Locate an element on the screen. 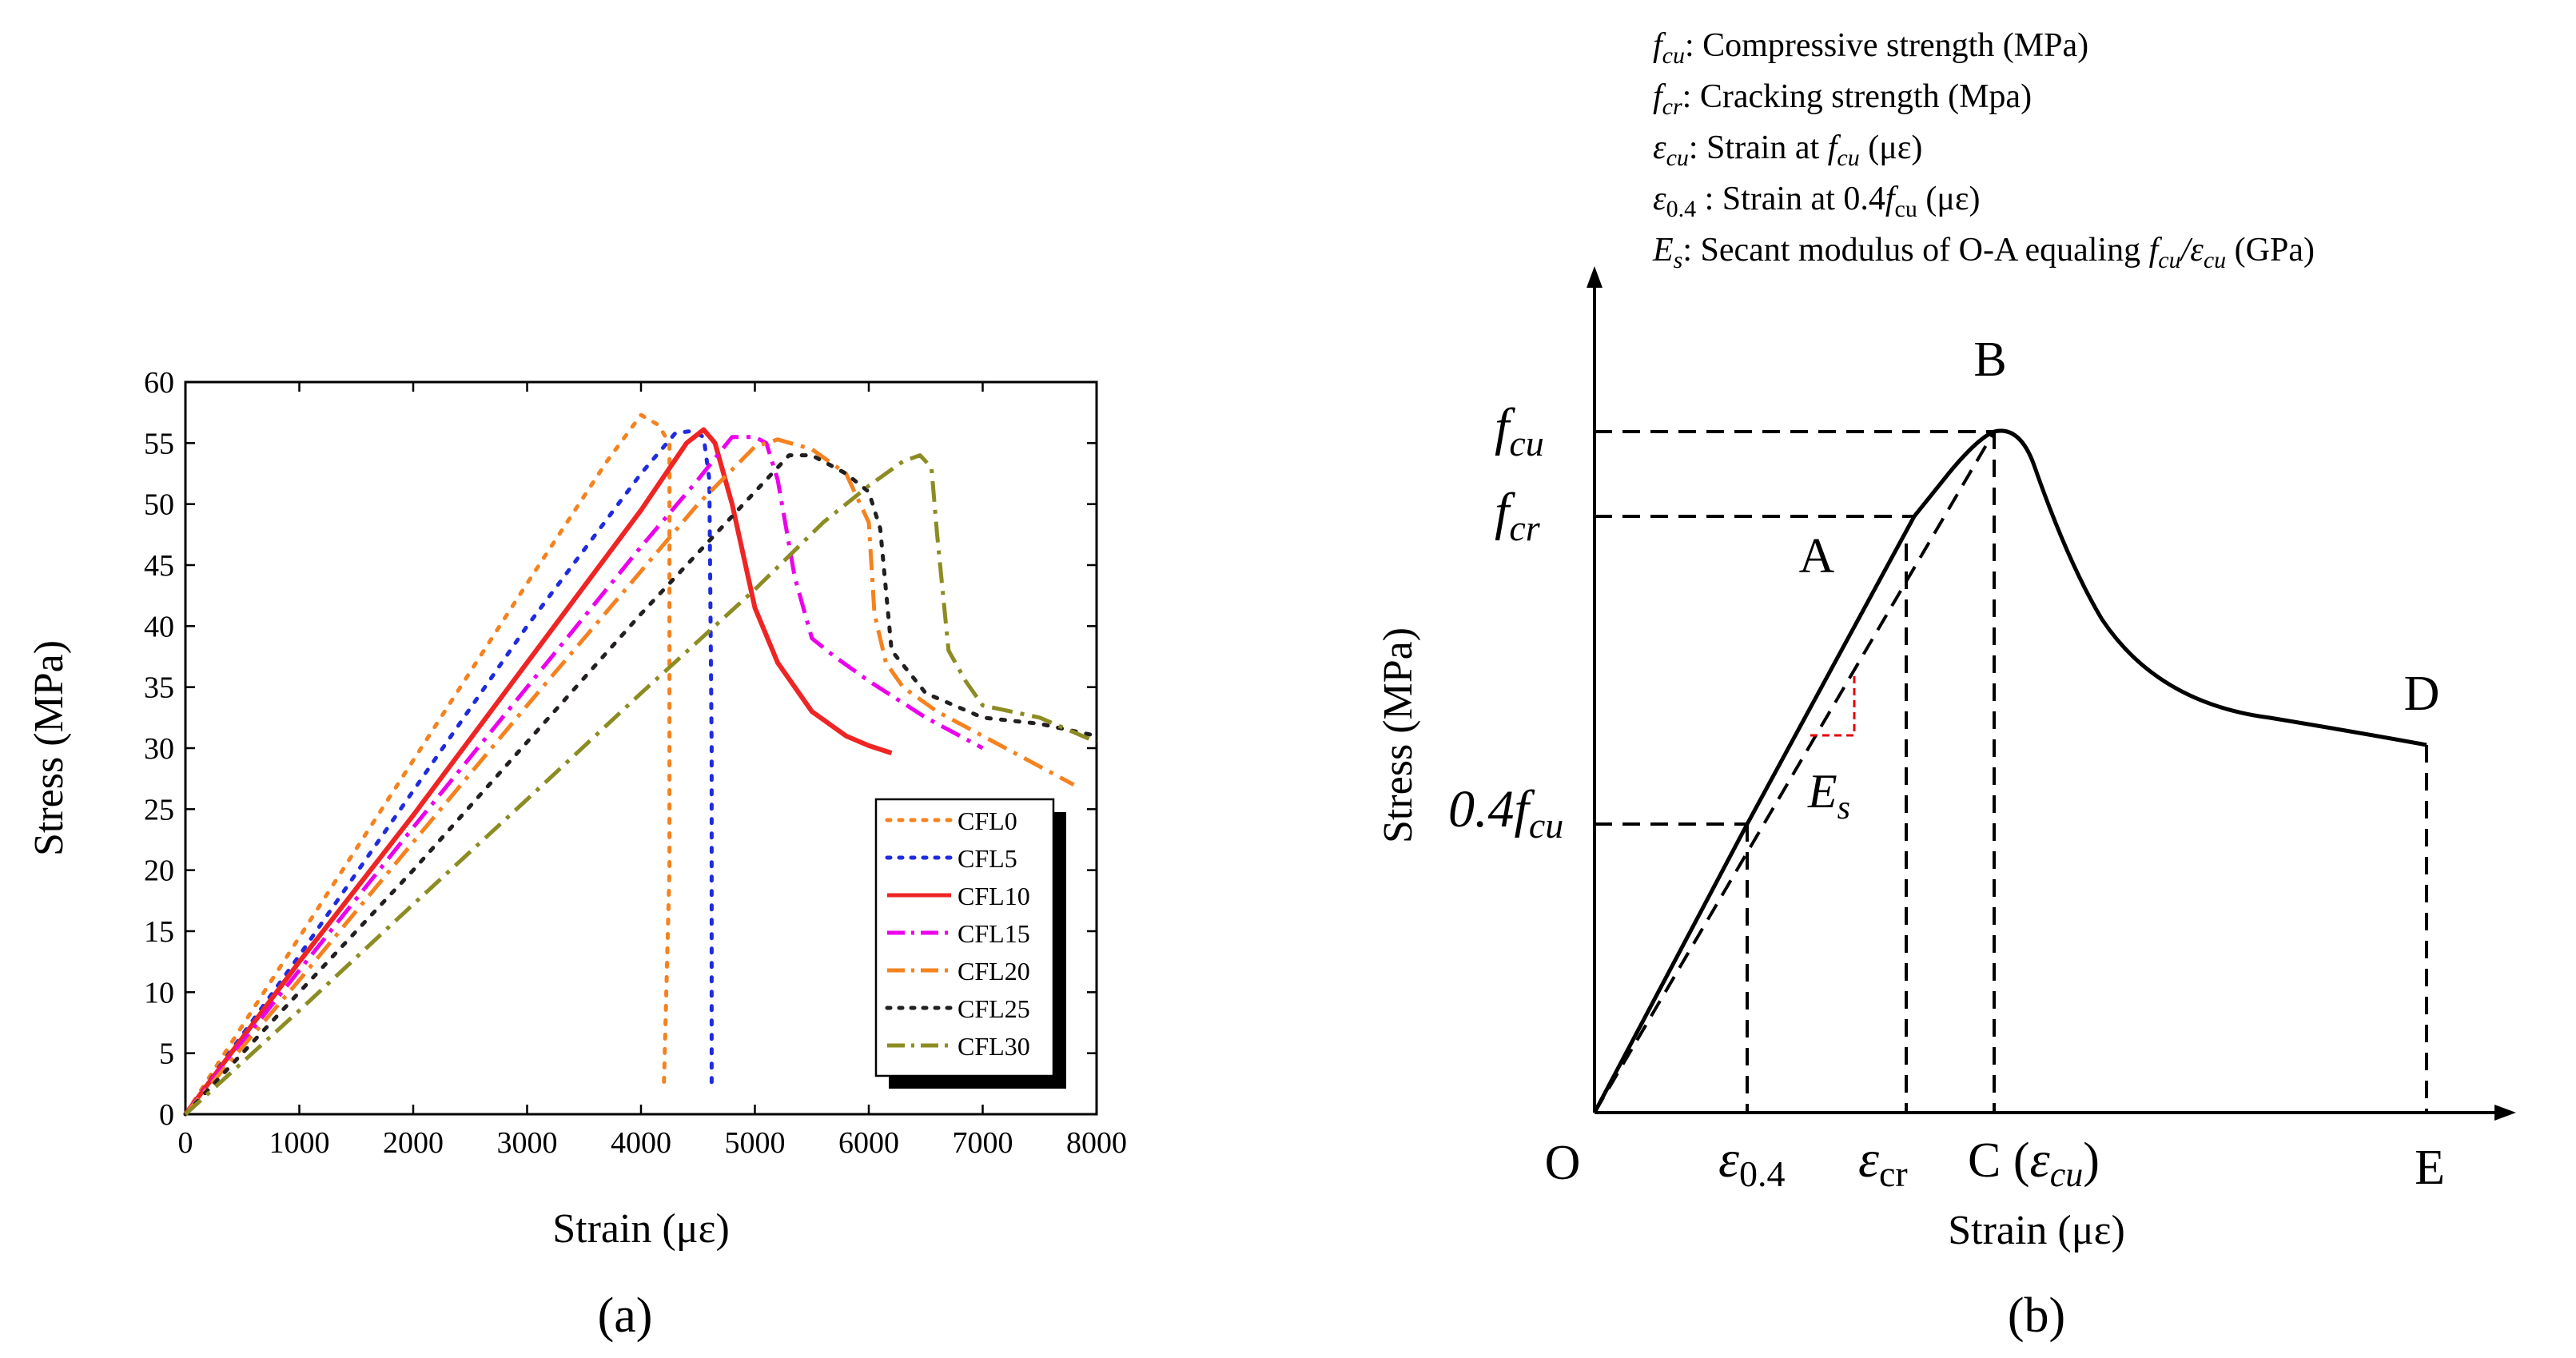 This screenshot has width=2576, height=1358. point-o: O is located at coordinates (1563, 1163).